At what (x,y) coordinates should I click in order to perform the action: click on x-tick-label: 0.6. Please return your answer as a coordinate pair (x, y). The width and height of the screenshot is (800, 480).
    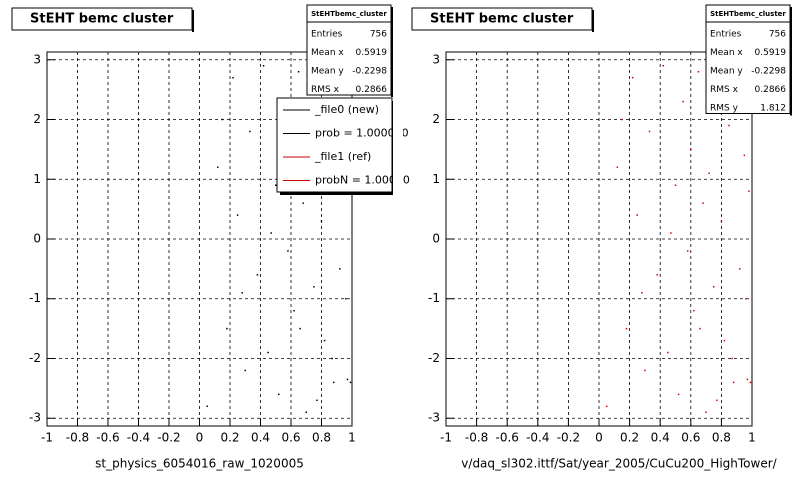
    Looking at the image, I should click on (290, 438).